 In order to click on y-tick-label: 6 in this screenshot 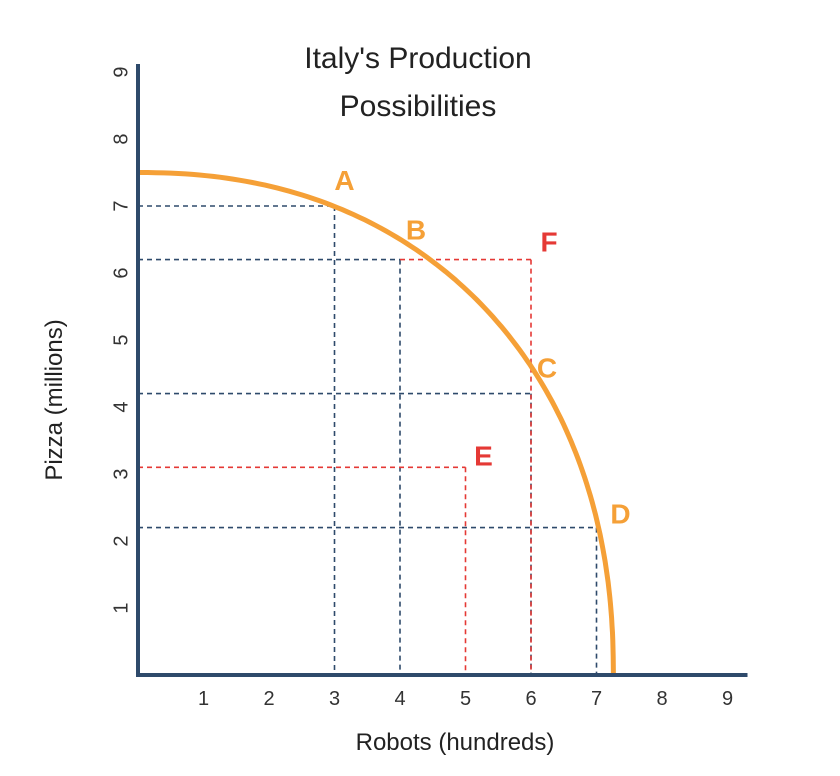, I will do `click(121, 272)`.